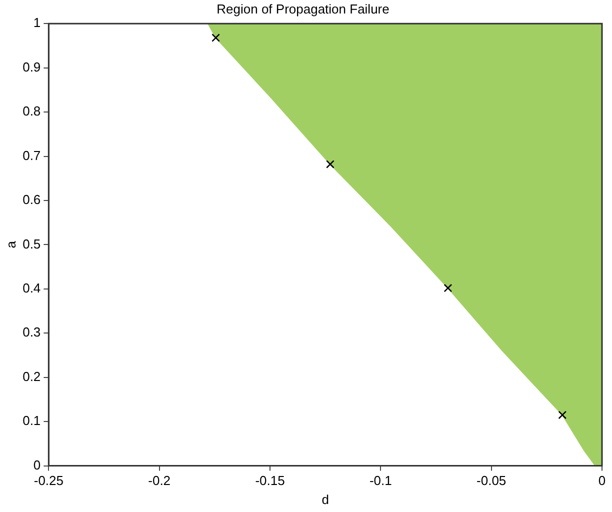  What do you see at coordinates (602, 480) in the screenshot?
I see `x-tick-label: 0` at bounding box center [602, 480].